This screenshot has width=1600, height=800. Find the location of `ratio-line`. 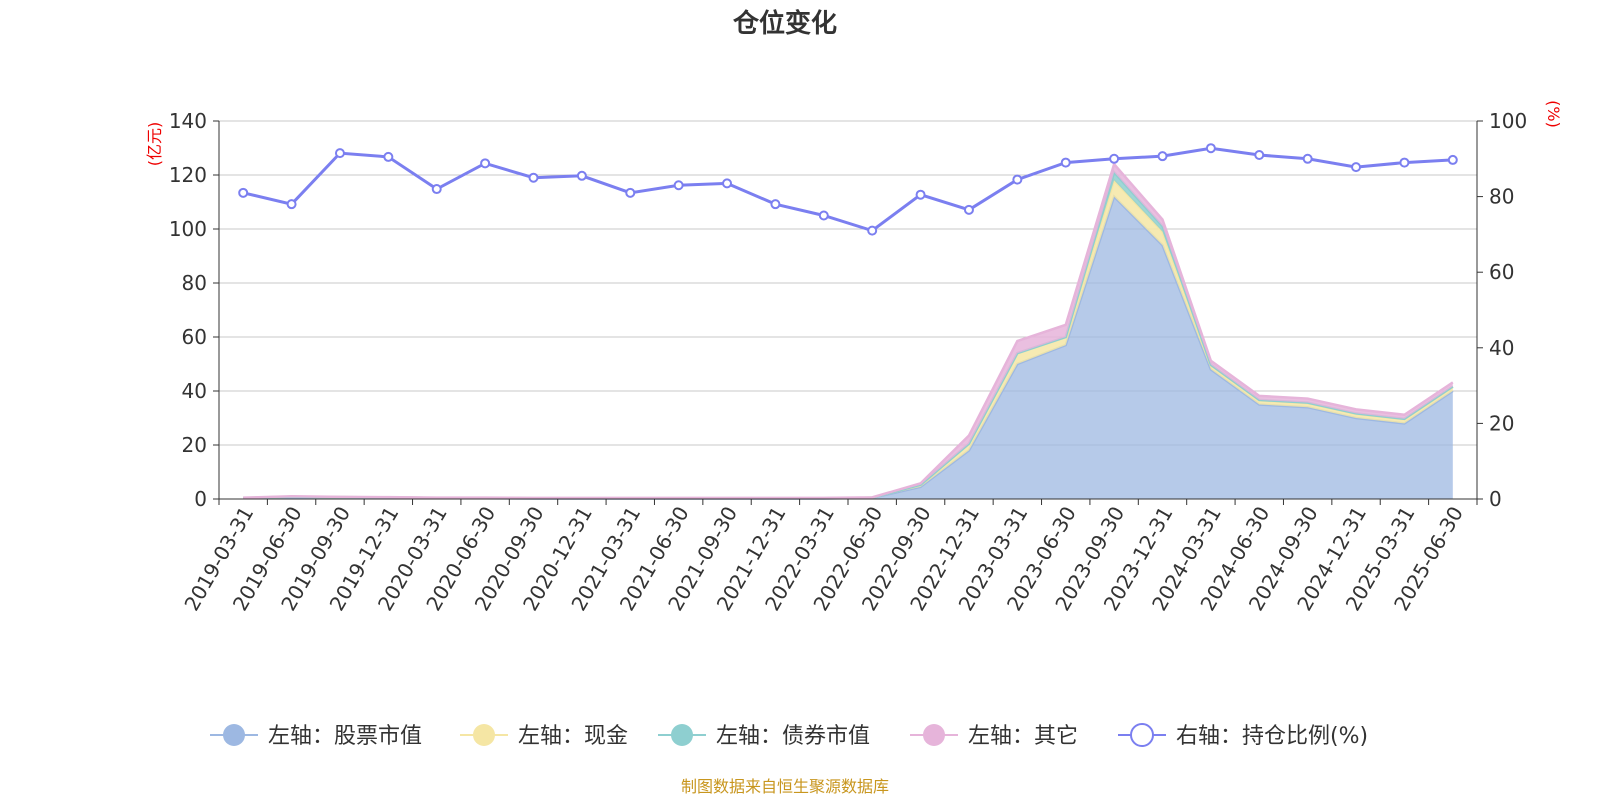

ratio-line is located at coordinates (847, 189).